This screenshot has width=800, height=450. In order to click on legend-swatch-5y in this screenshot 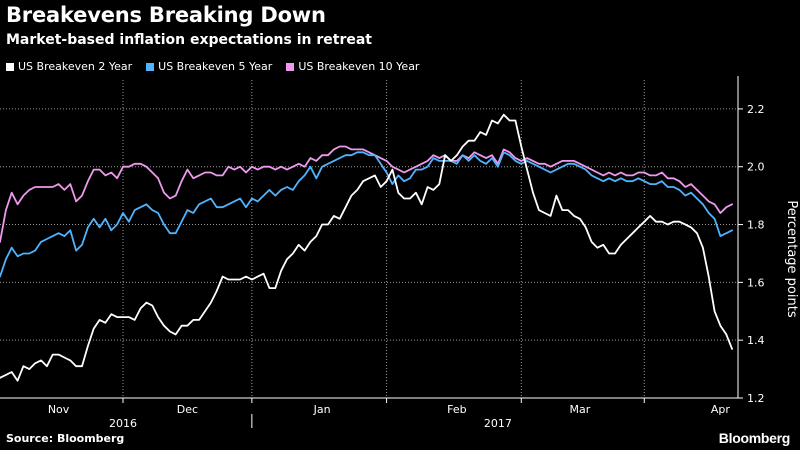, I will do `click(150, 66)`.